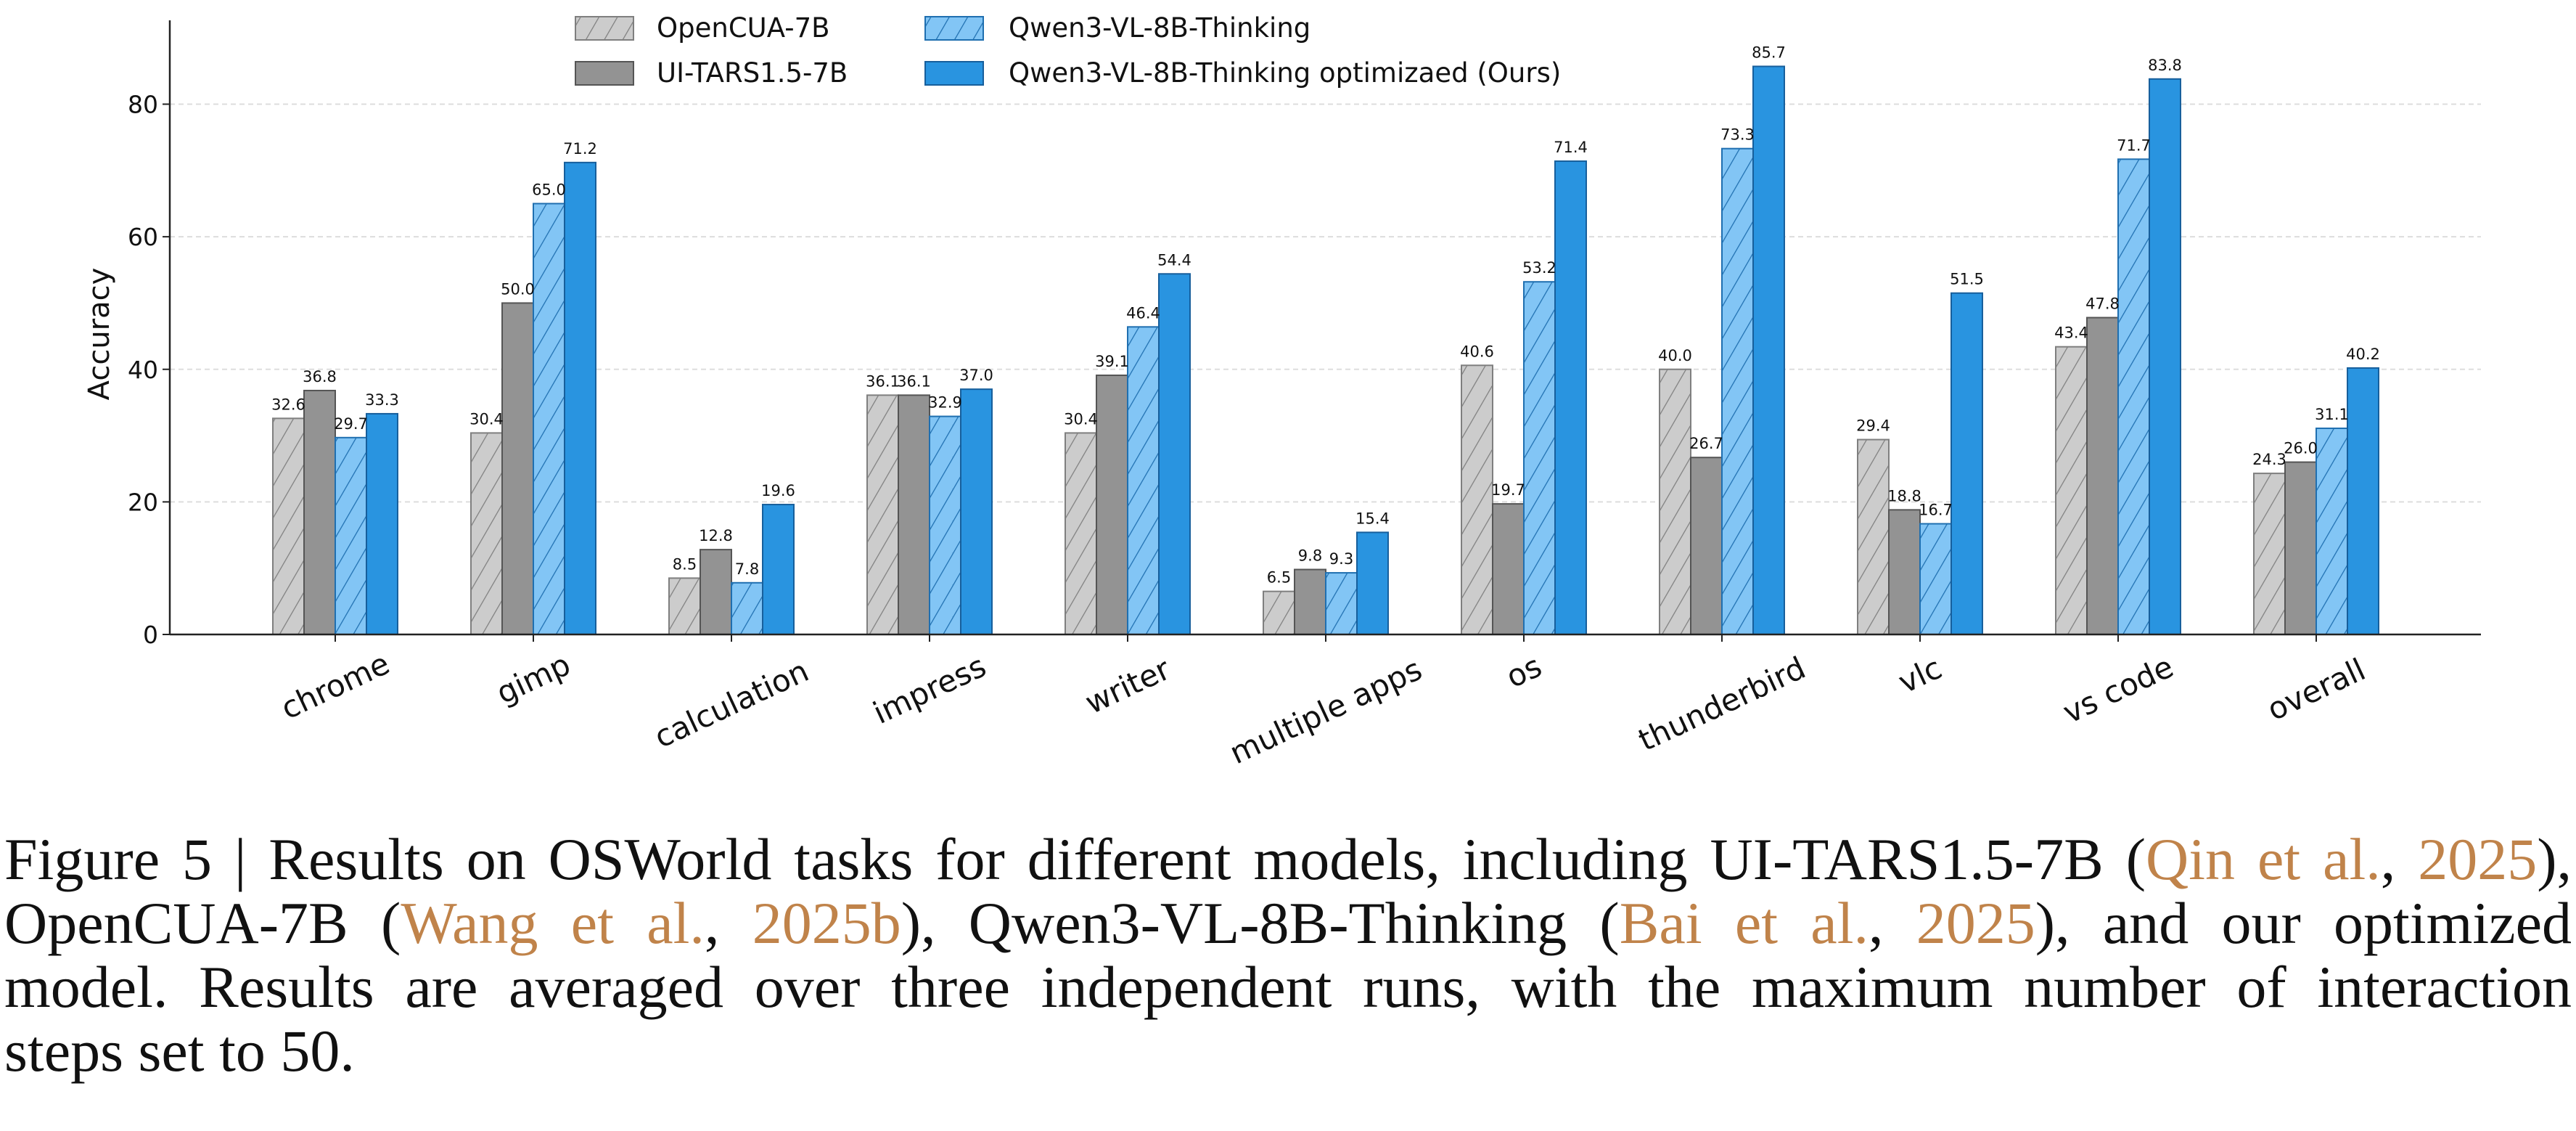 This screenshot has height=1131, width=2576. I want to click on legend-label: OpenCUA-7B, so click(743, 28).